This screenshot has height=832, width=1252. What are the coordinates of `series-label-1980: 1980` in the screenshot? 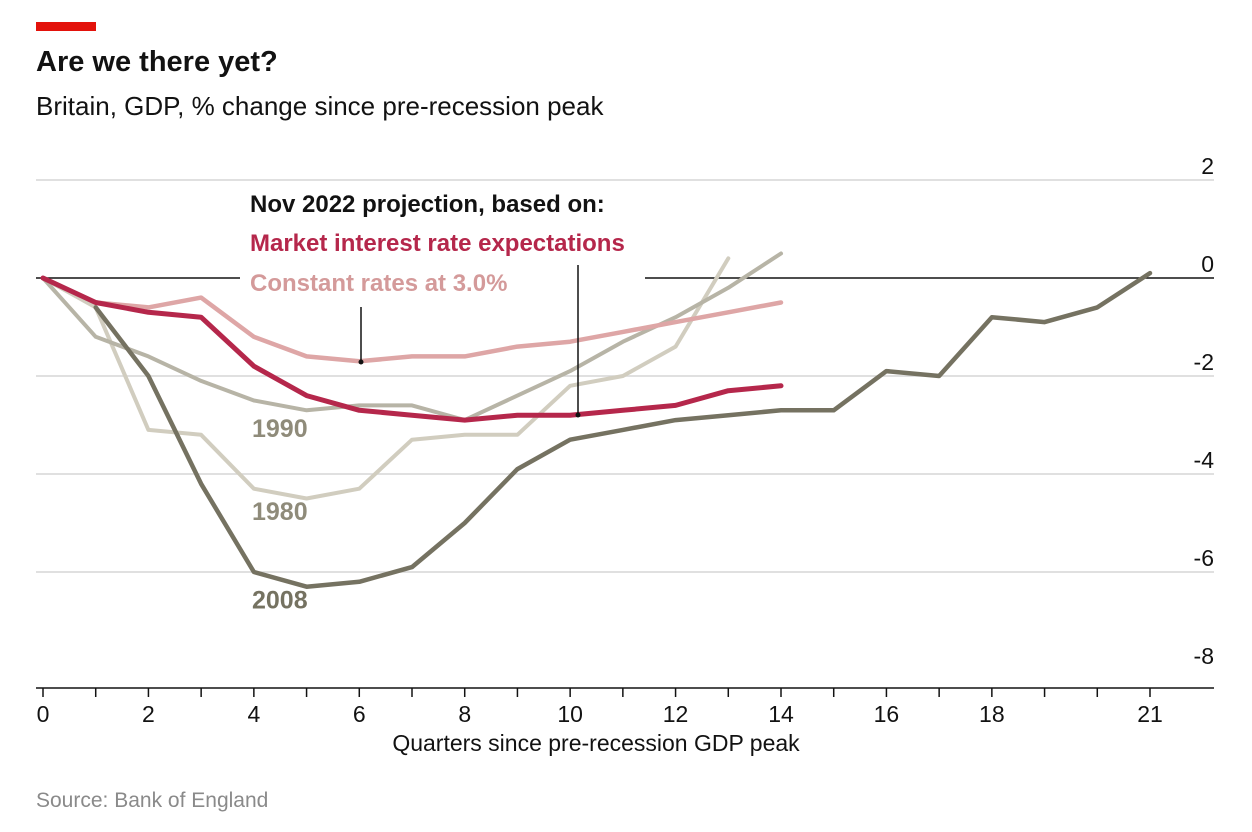 It's located at (280, 512).